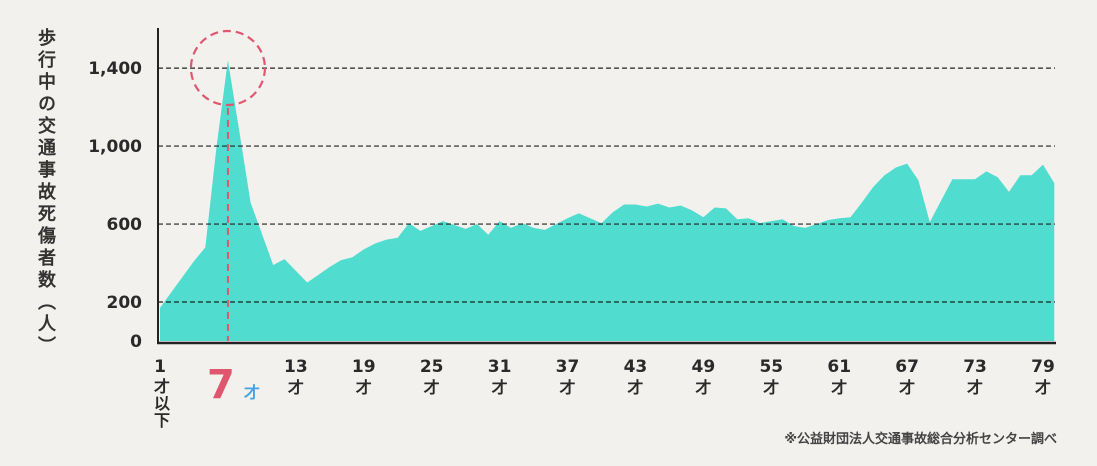 The width and height of the screenshot is (1097, 466). What do you see at coordinates (907, 367) in the screenshot?
I see `x-tick-label: 67` at bounding box center [907, 367].